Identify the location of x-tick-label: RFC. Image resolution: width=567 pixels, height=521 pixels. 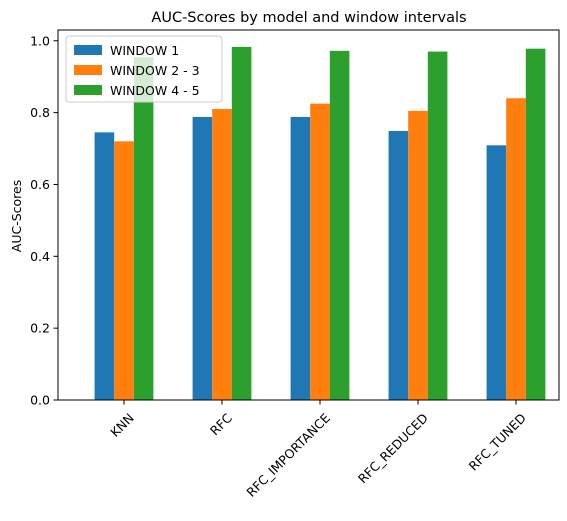
(221, 424).